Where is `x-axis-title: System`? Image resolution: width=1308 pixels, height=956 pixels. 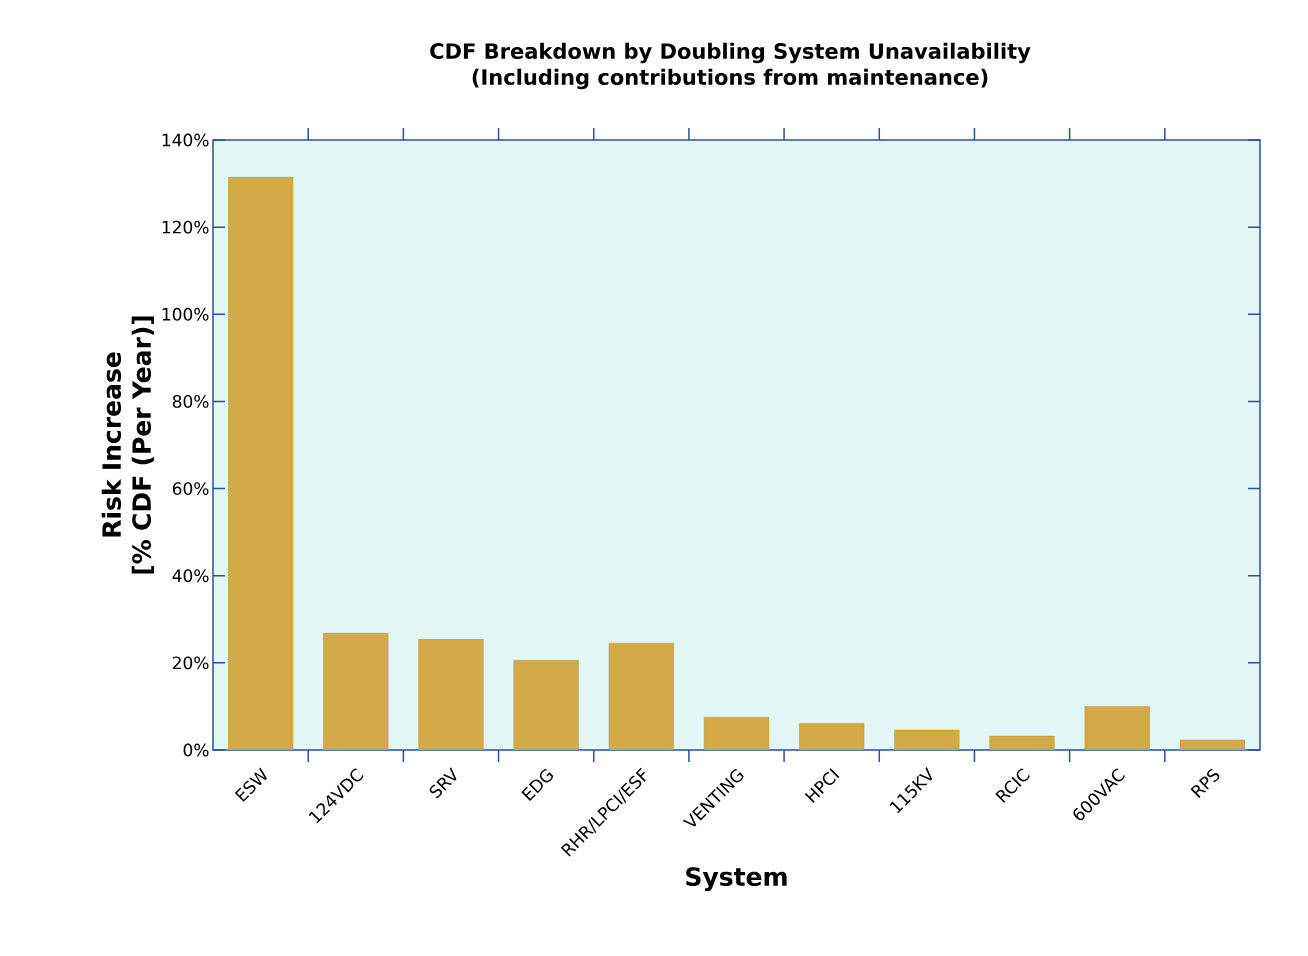
x-axis-title: System is located at coordinates (736, 879).